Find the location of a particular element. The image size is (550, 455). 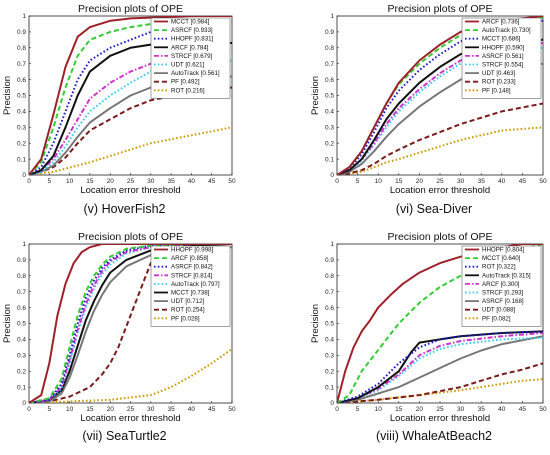

legend-entry: PF [0.028] is located at coordinates (185, 318).